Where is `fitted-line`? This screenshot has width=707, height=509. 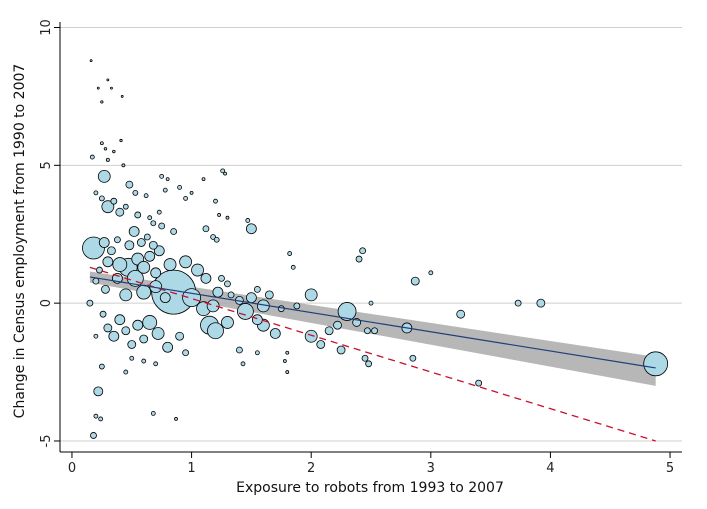 fitted-line is located at coordinates (372, 322).